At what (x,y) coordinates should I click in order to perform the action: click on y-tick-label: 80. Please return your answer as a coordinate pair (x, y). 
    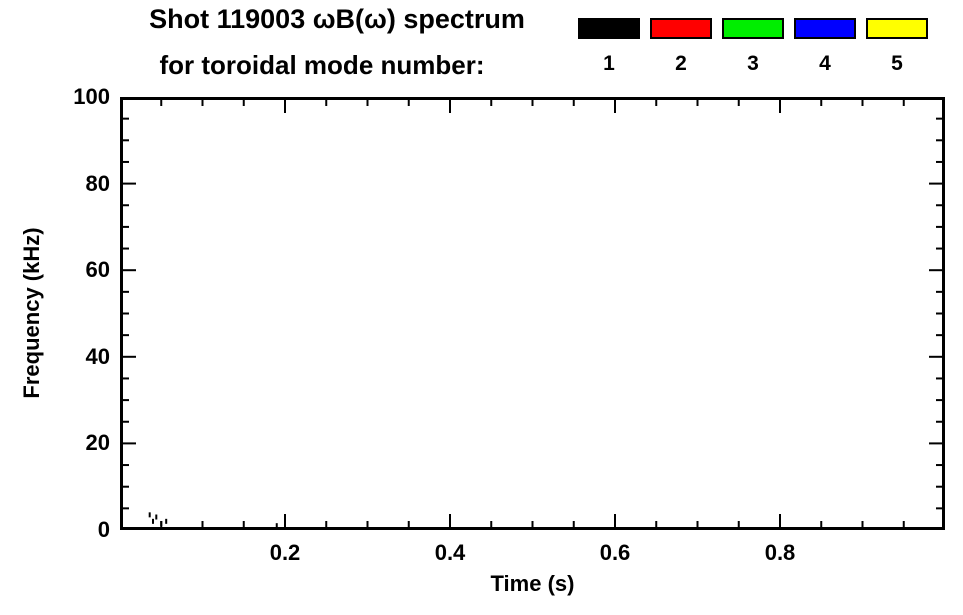
    Looking at the image, I should click on (97, 183).